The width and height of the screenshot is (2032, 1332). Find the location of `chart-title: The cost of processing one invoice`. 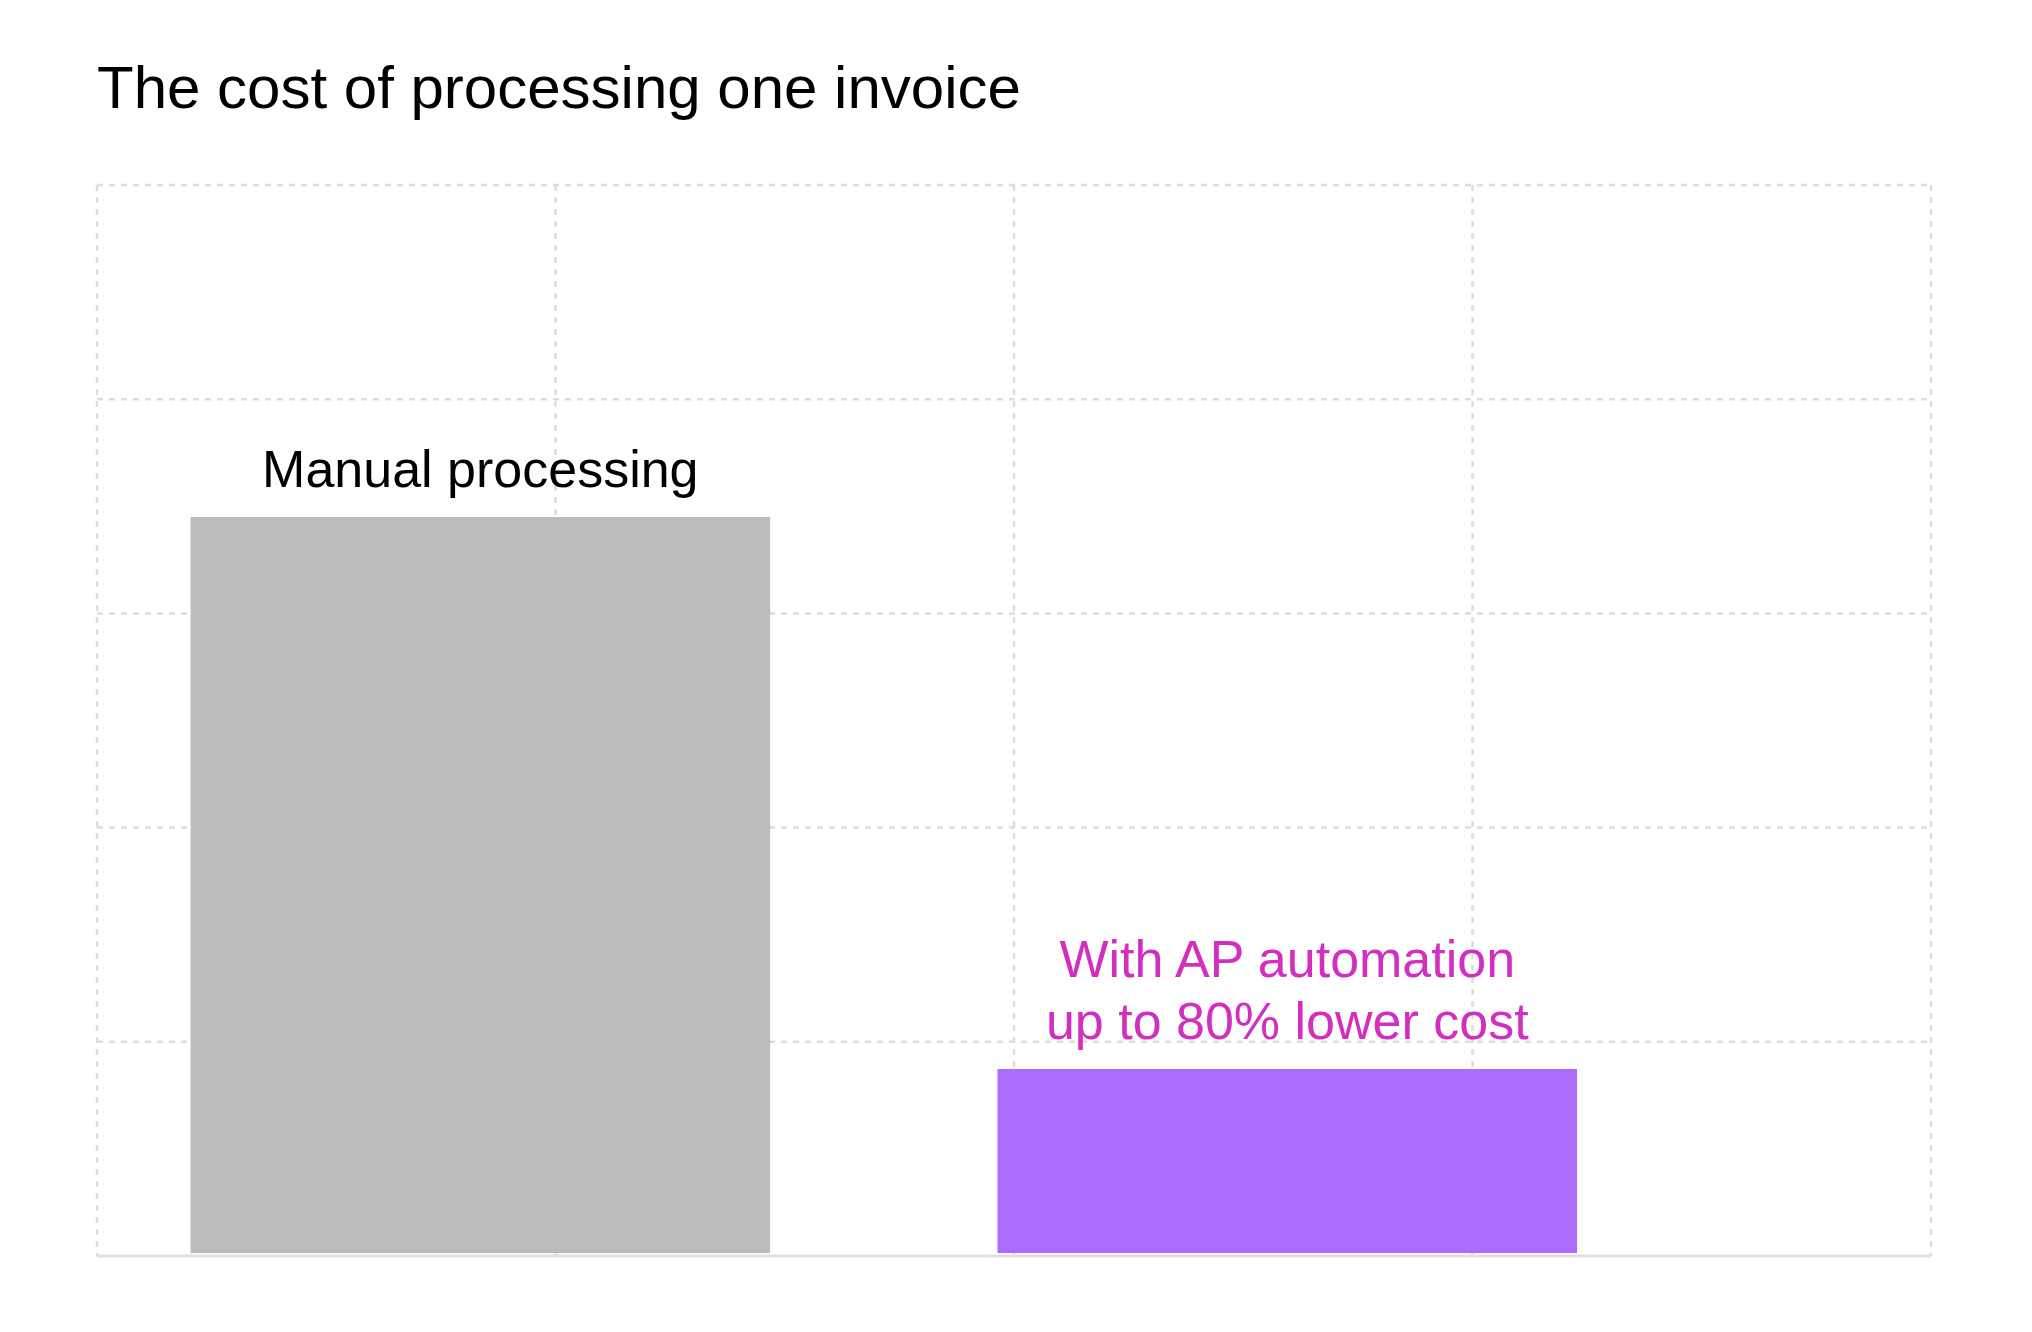

chart-title: The cost of processing one invoice is located at coordinates (559, 87).